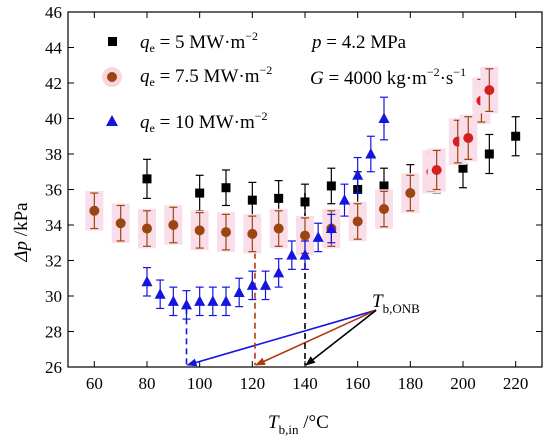  What do you see at coordinates (200, 383) in the screenshot?
I see `x-tick-label: 100` at bounding box center [200, 383].